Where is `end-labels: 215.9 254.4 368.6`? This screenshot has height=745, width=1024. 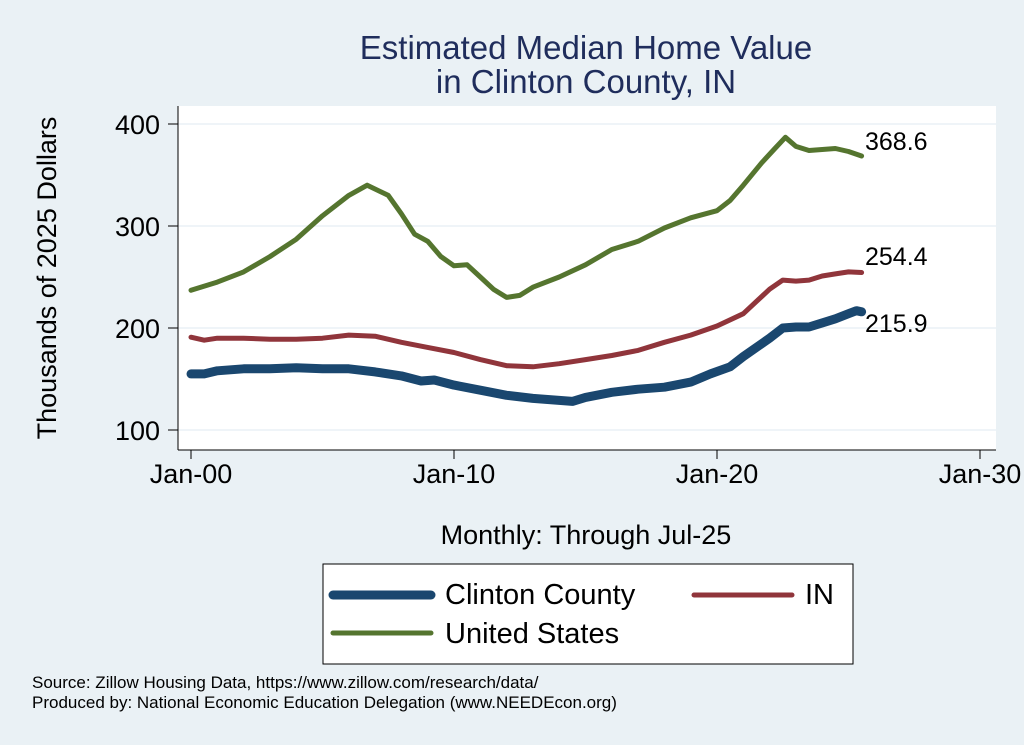
end-labels: 215.9 254.4 368.6 is located at coordinates (896, 233).